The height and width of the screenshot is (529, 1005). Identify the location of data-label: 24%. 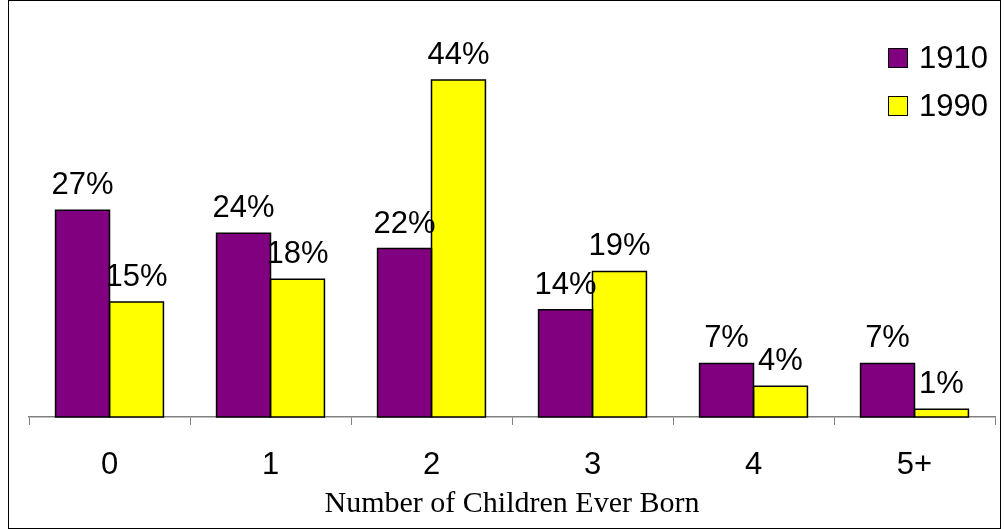
(243, 207).